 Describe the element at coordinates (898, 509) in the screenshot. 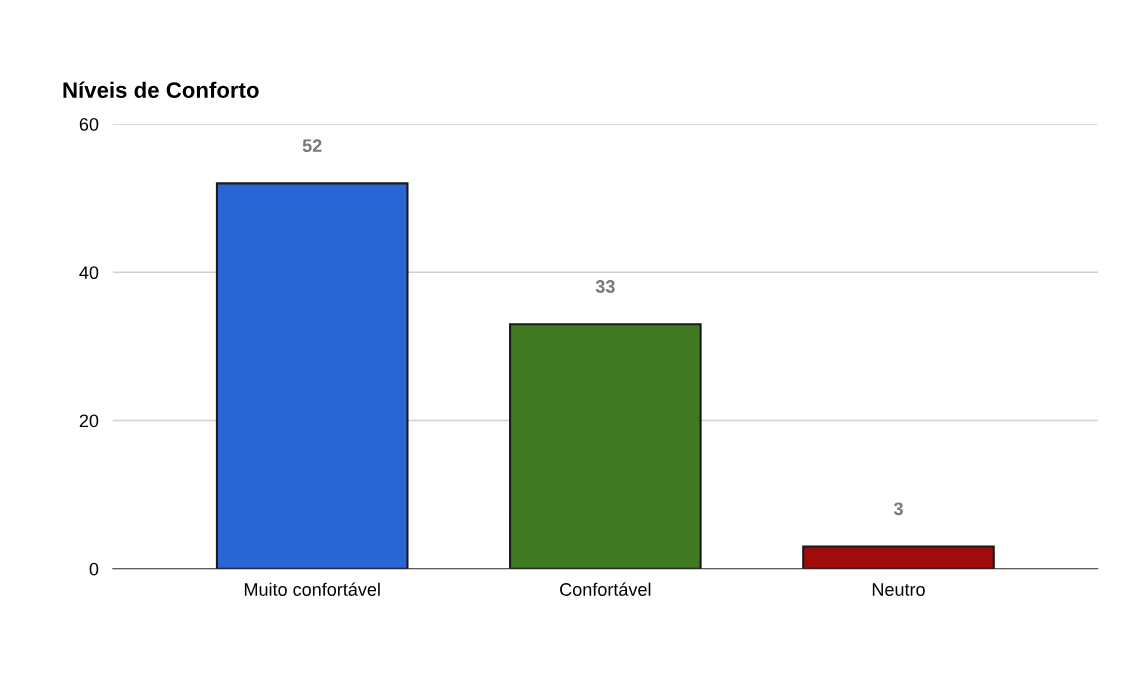

I see `data-label: 3` at that location.